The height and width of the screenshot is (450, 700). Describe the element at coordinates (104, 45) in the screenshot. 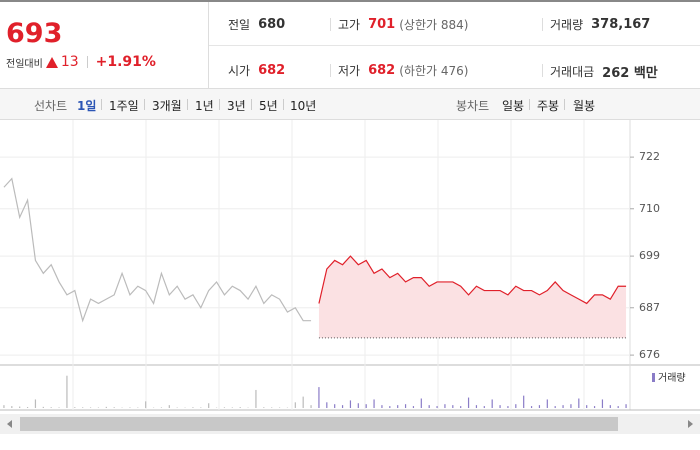

I see `price-box: 693 전일대비 13 +1.91%` at that location.